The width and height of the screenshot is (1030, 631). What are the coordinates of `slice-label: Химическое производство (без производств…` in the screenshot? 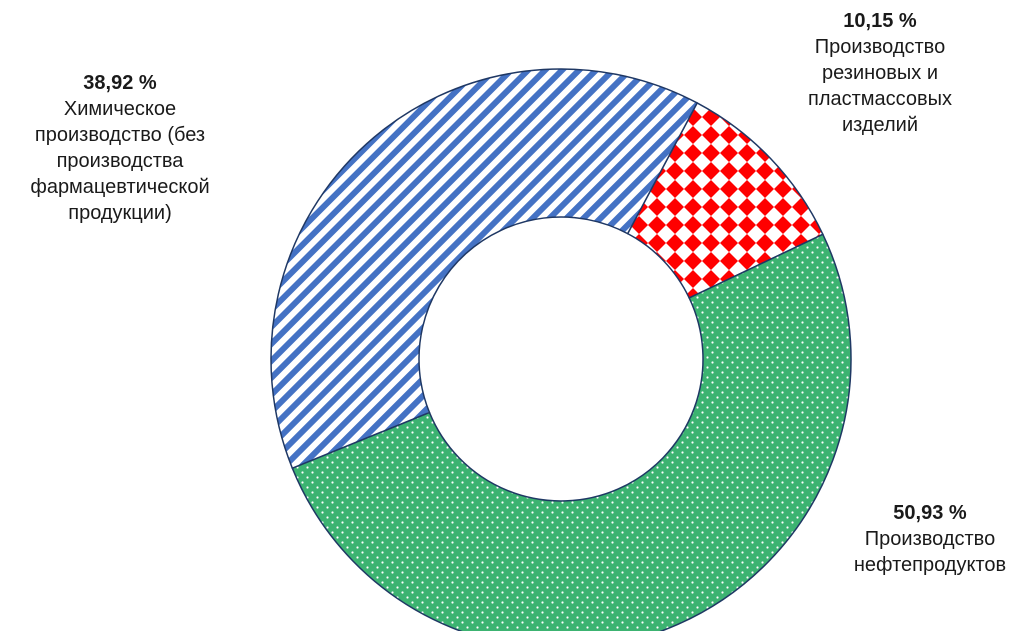 It's located at (120, 161).